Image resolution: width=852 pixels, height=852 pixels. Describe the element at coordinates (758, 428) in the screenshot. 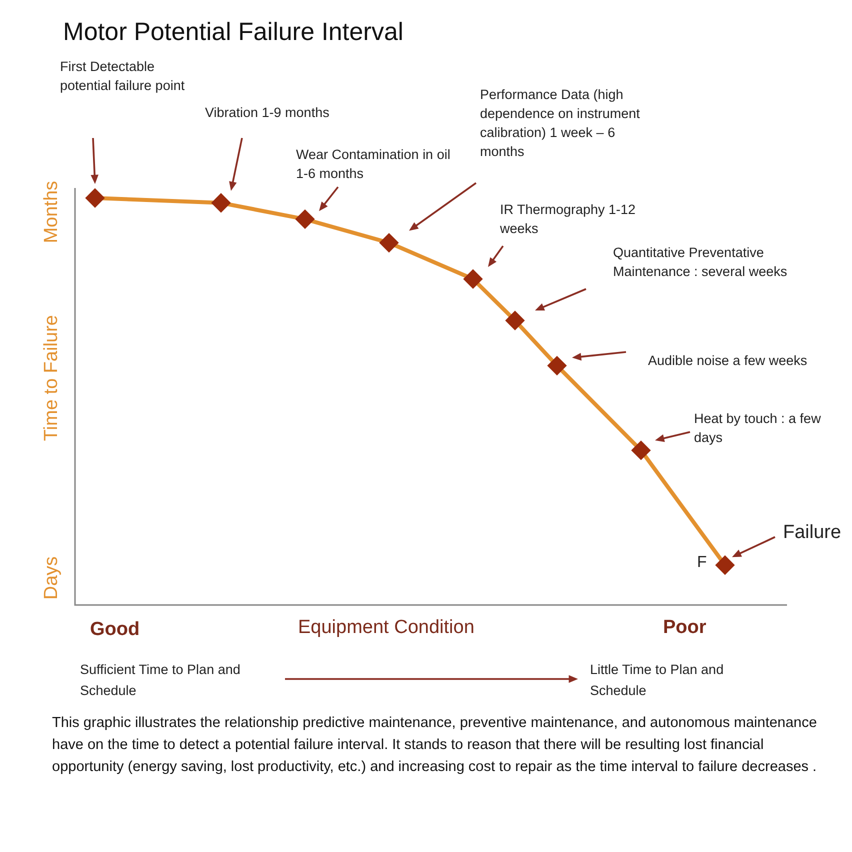

I see `annotation: Heat by touch : a few days` at that location.